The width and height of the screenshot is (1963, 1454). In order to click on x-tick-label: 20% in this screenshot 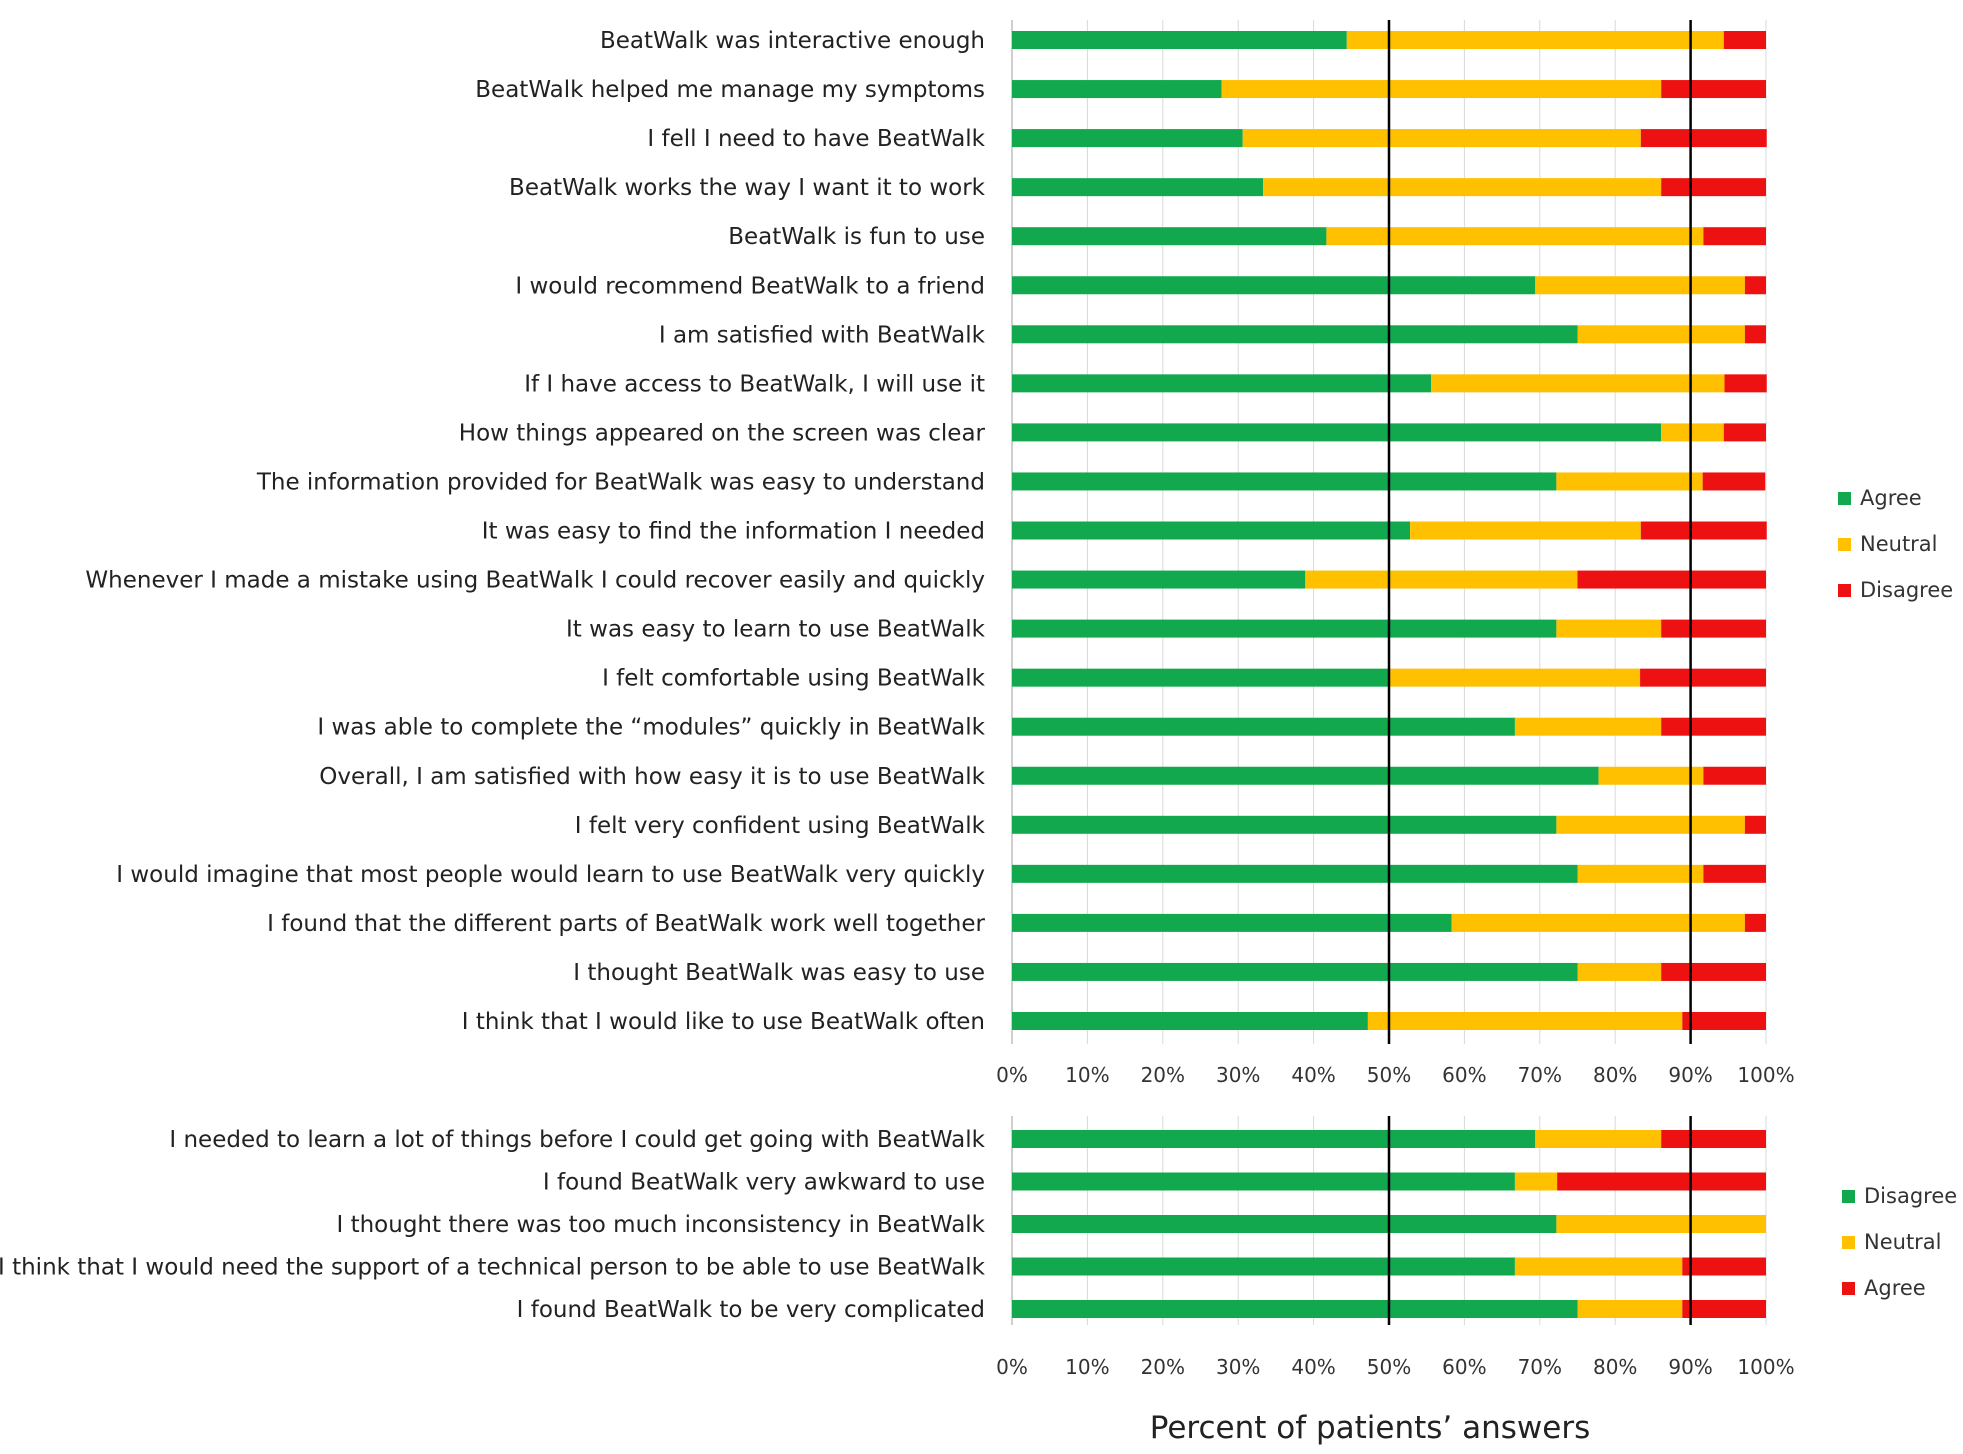, I will do `click(1163, 1367)`.